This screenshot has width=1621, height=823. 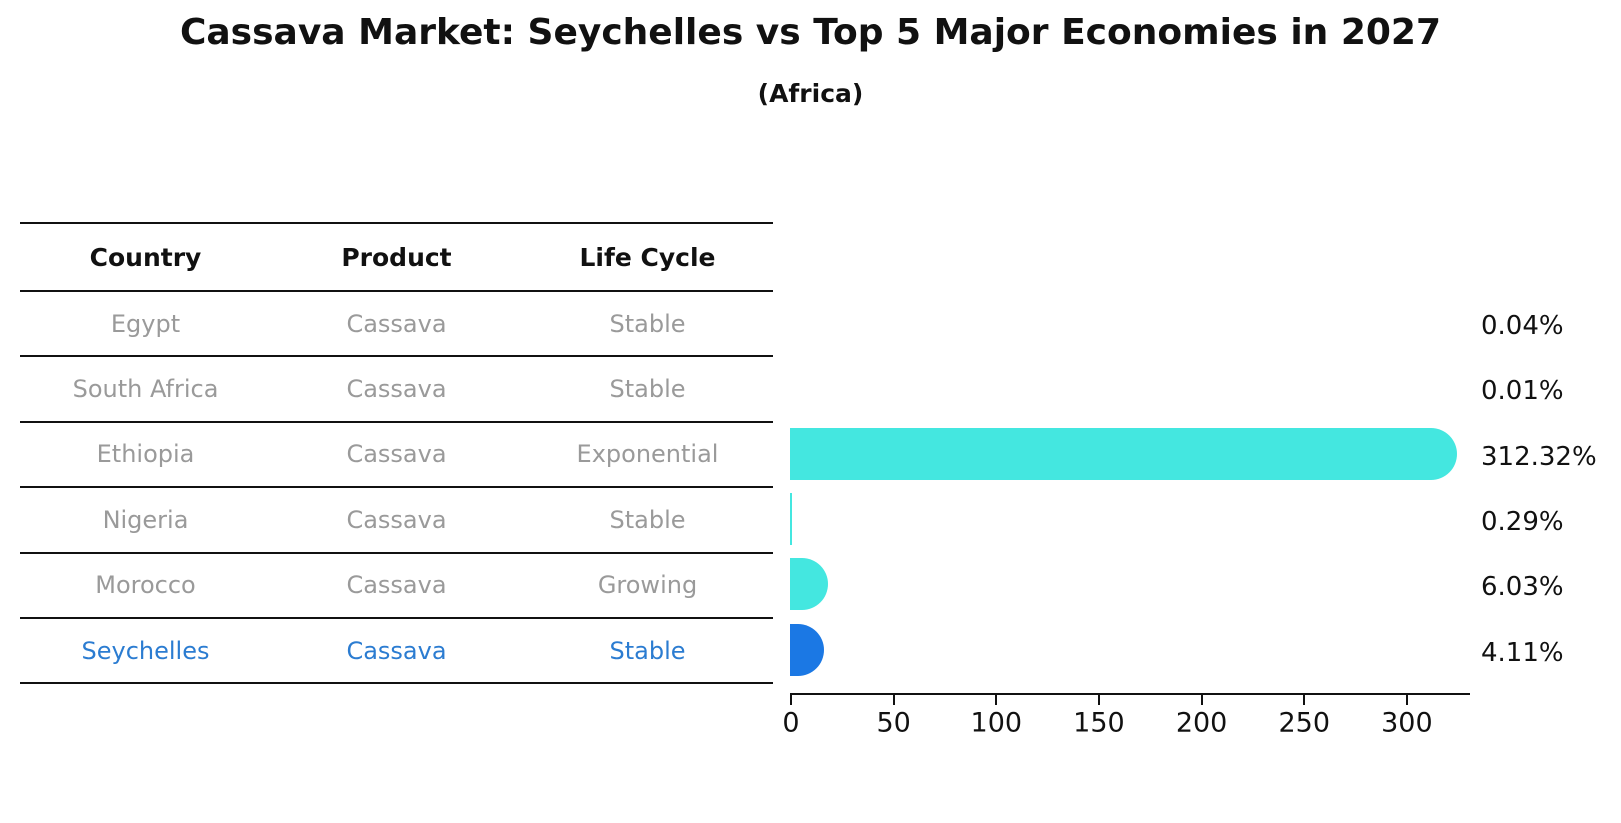 I want to click on x-axis-tick-label: 300, so click(x=1407, y=723).